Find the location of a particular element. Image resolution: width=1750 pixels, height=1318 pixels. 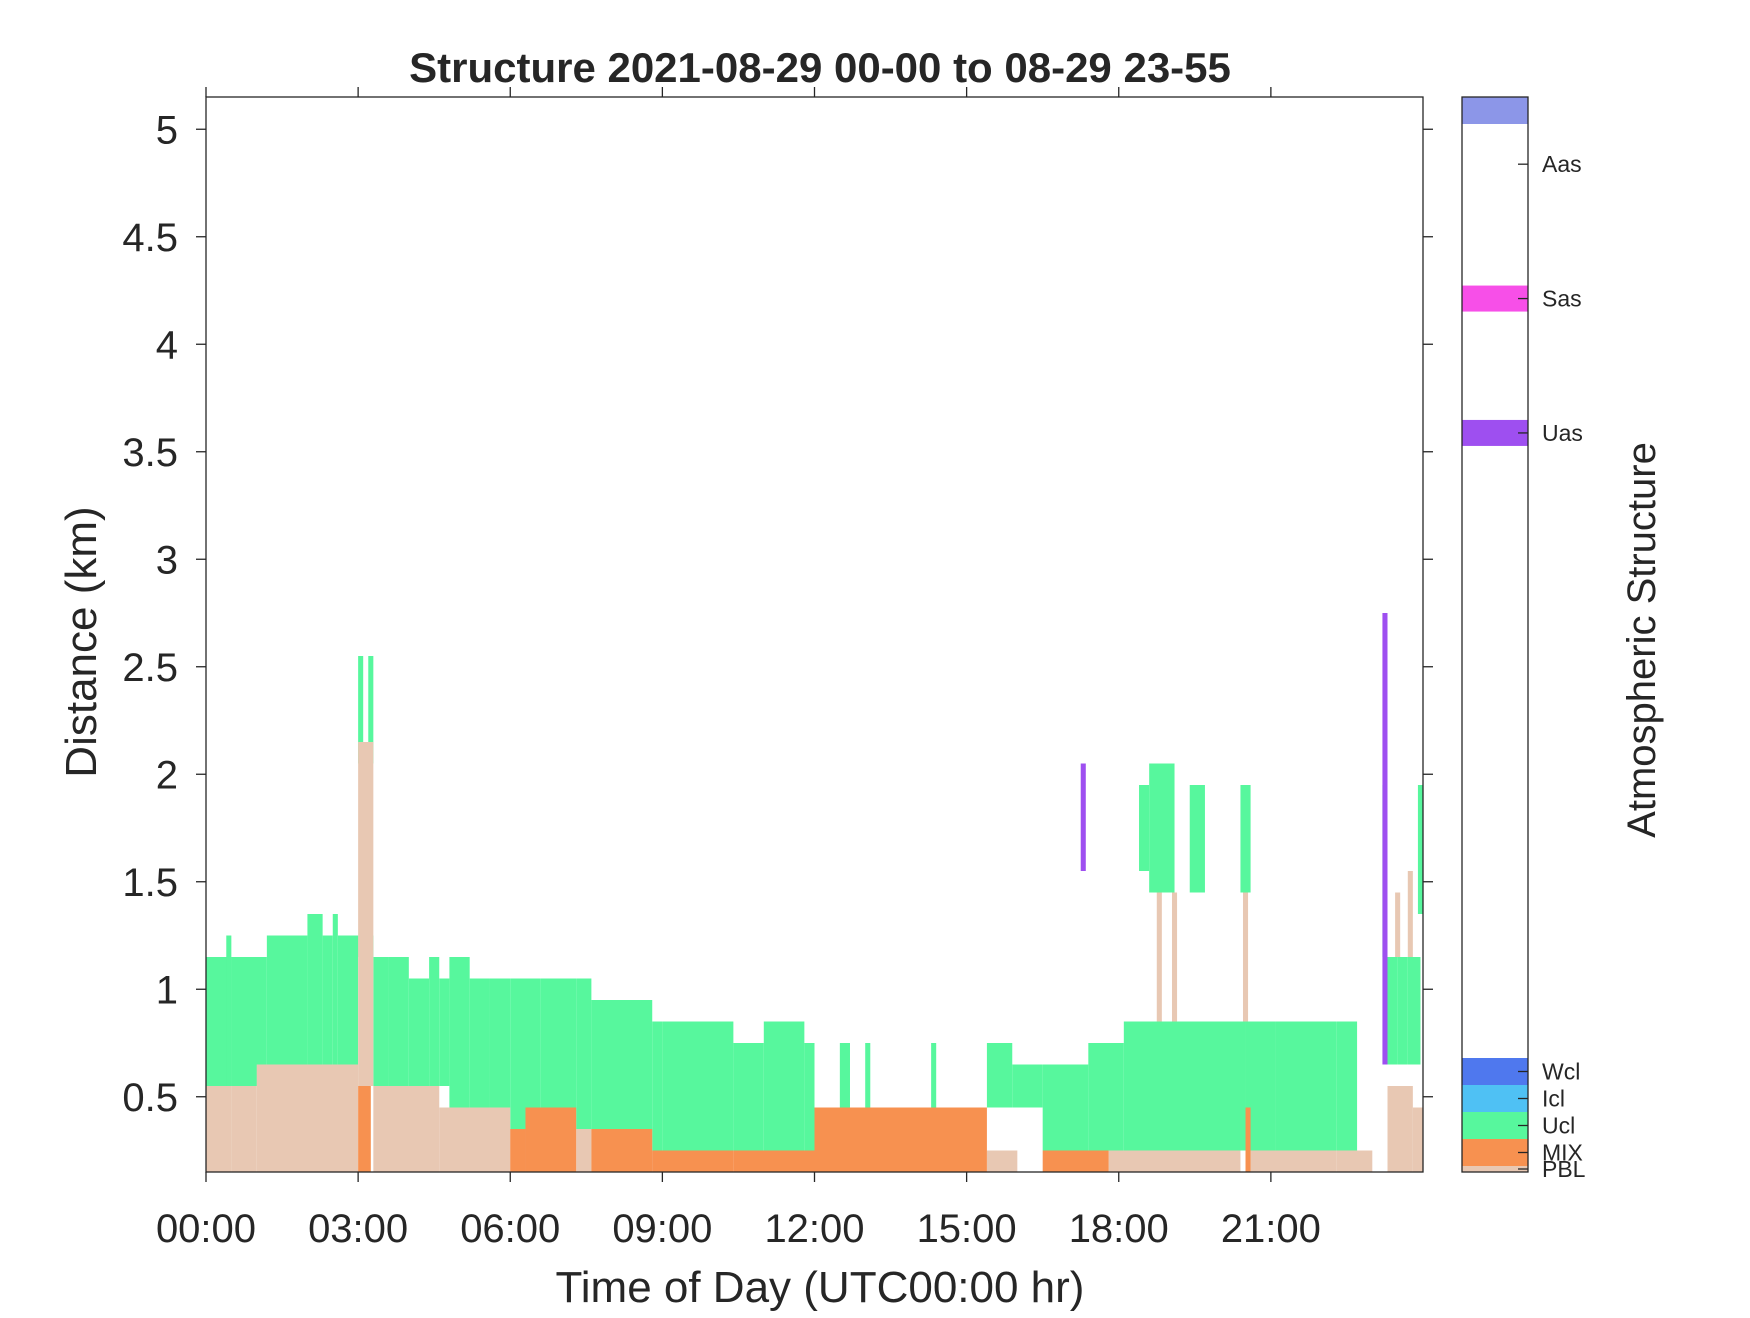

colorbar-tick-label: Uas is located at coordinates (1562, 433).